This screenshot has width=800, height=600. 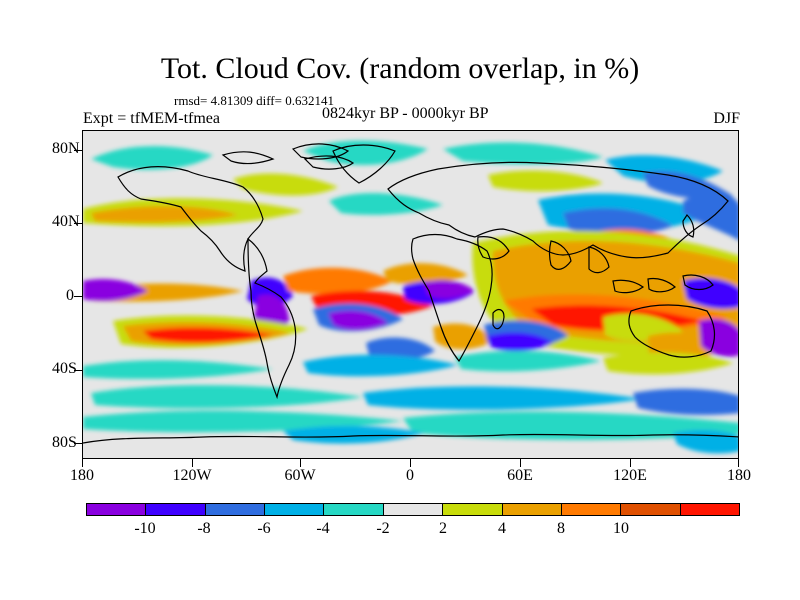 I want to click on colorbar, so click(x=413, y=509).